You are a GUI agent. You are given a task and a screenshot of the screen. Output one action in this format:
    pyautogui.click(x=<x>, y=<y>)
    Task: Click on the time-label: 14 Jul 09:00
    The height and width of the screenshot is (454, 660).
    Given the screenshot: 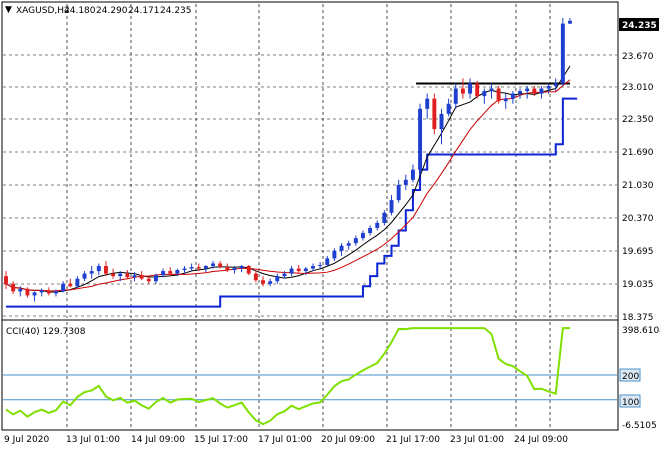 What is the action you would take?
    pyautogui.click(x=158, y=440)
    